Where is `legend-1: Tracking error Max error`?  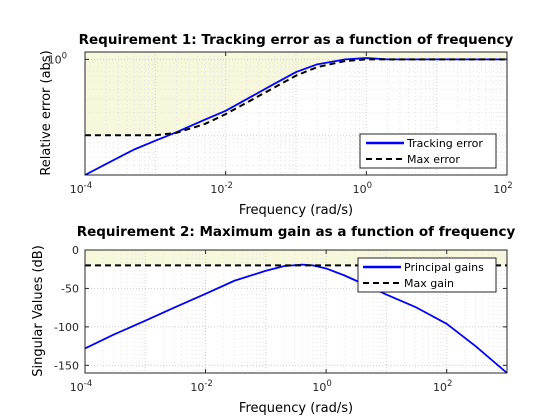
legend-1: Tracking error Max error is located at coordinates (428, 151).